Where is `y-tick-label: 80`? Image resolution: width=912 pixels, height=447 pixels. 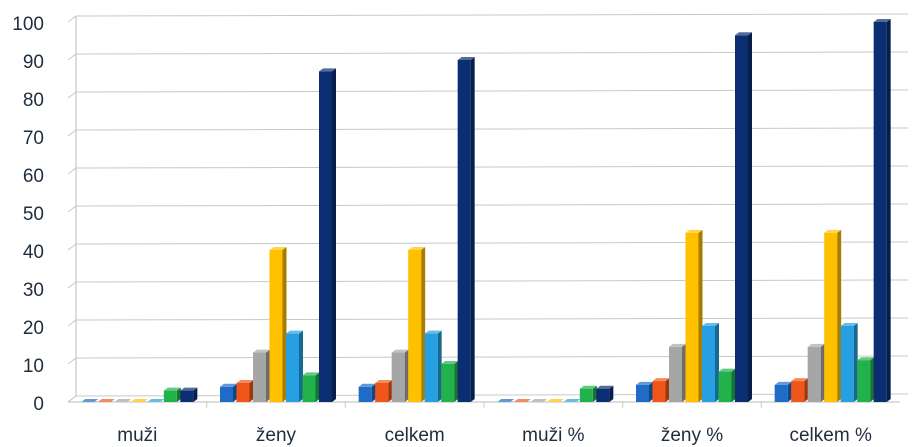 y-tick-label: 80 is located at coordinates (33, 100).